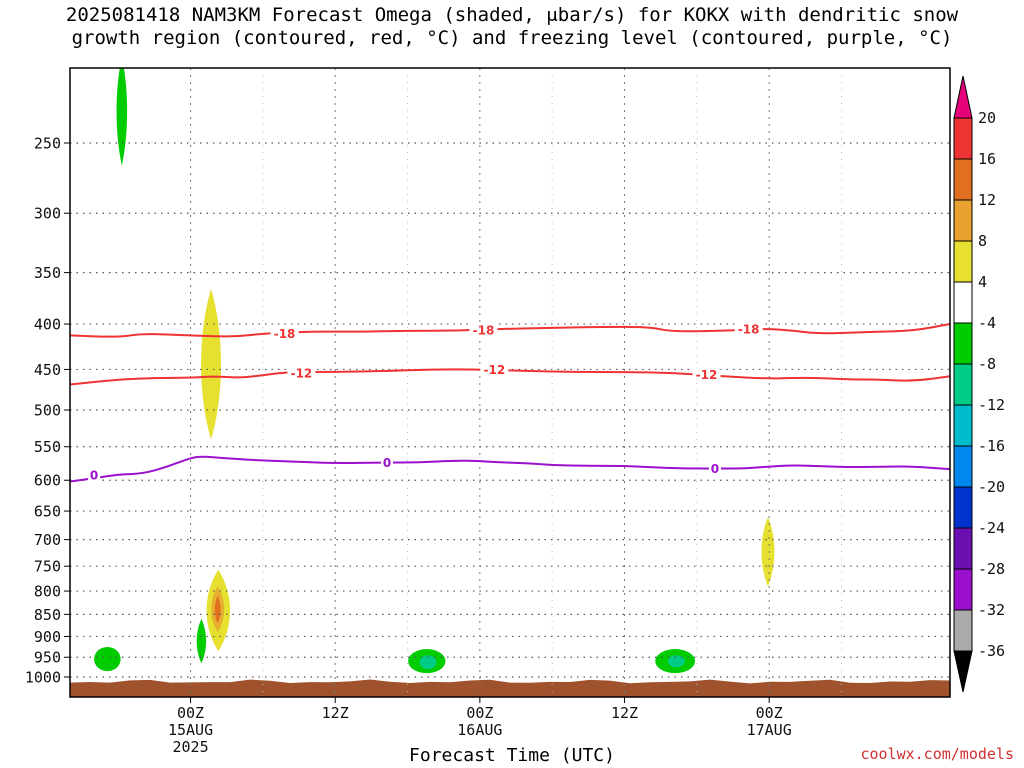  I want to click on colorbar-level-label: 12, so click(987, 200).